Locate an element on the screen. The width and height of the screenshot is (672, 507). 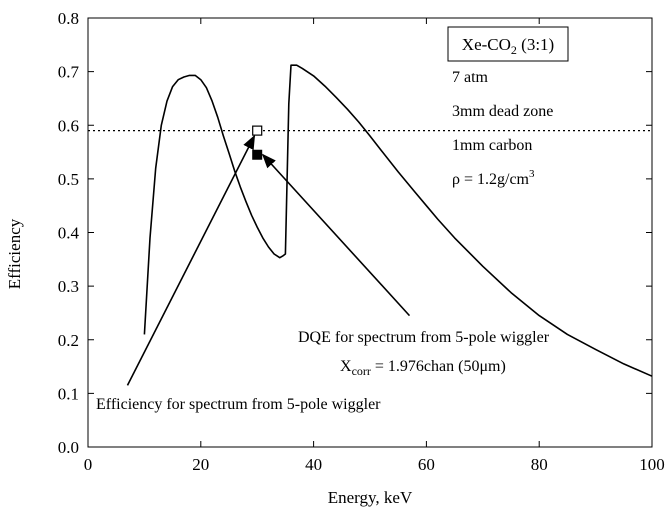
filled-square-marker is located at coordinates (257, 154).